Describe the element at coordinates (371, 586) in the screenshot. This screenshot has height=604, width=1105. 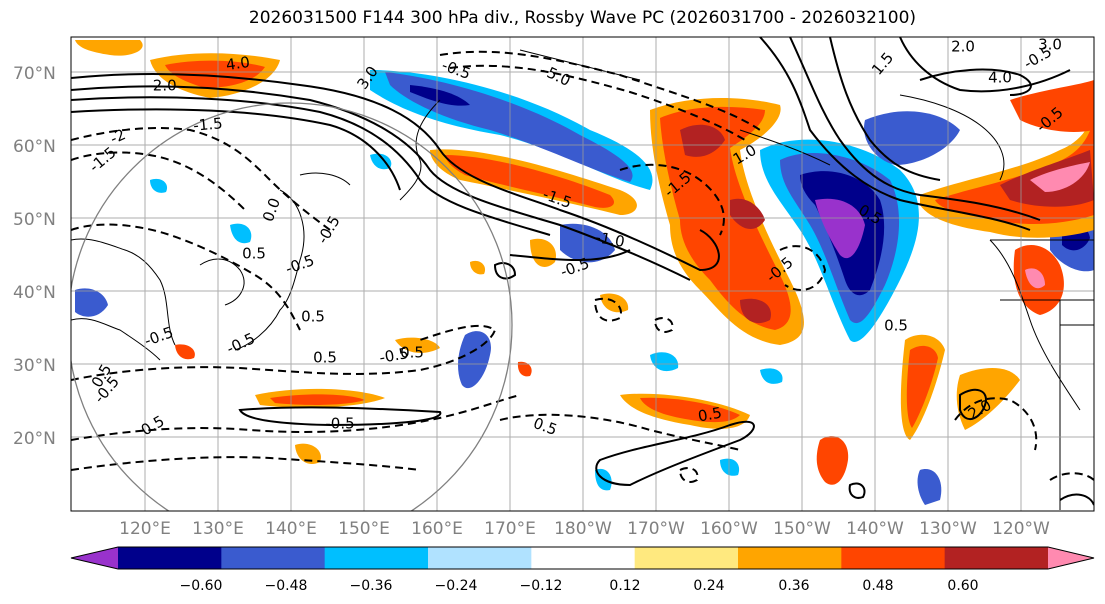
I see `colorbar-tick-label: −0.36` at that location.